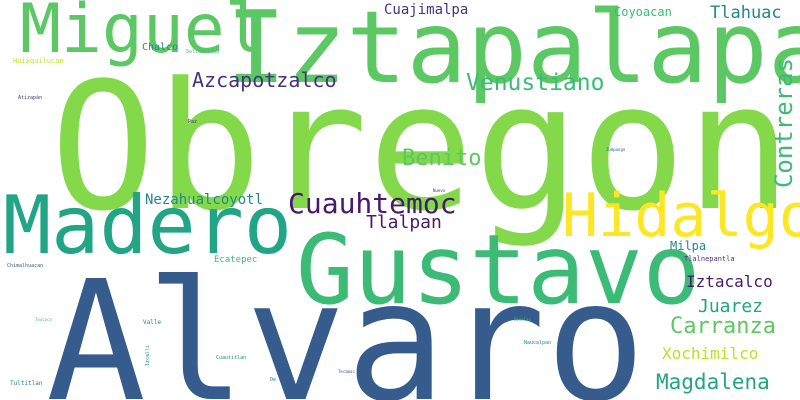  What do you see at coordinates (784, 123) in the screenshot?
I see `word-contreras: Contreras` at bounding box center [784, 123].